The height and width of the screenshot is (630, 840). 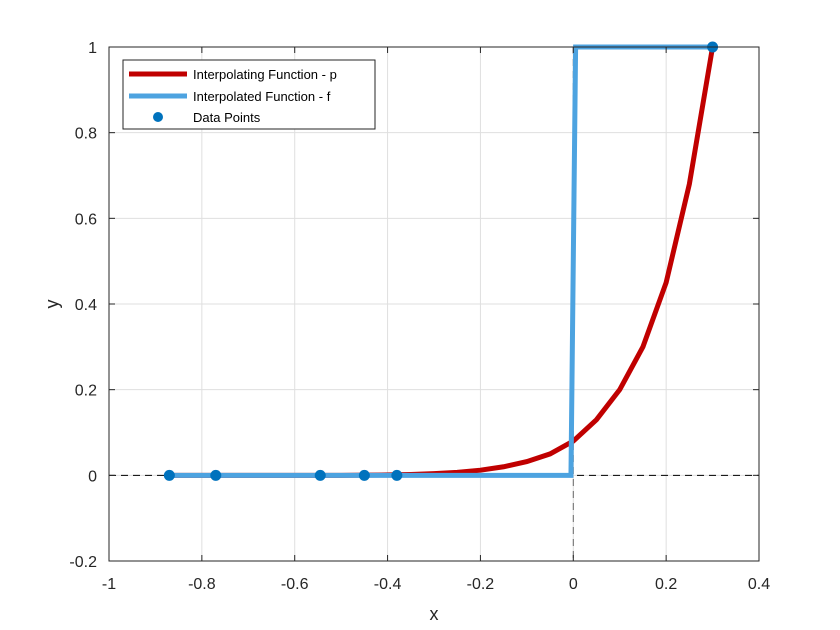 What do you see at coordinates (86, 305) in the screenshot?
I see `y-tick-label: 0.4` at bounding box center [86, 305].